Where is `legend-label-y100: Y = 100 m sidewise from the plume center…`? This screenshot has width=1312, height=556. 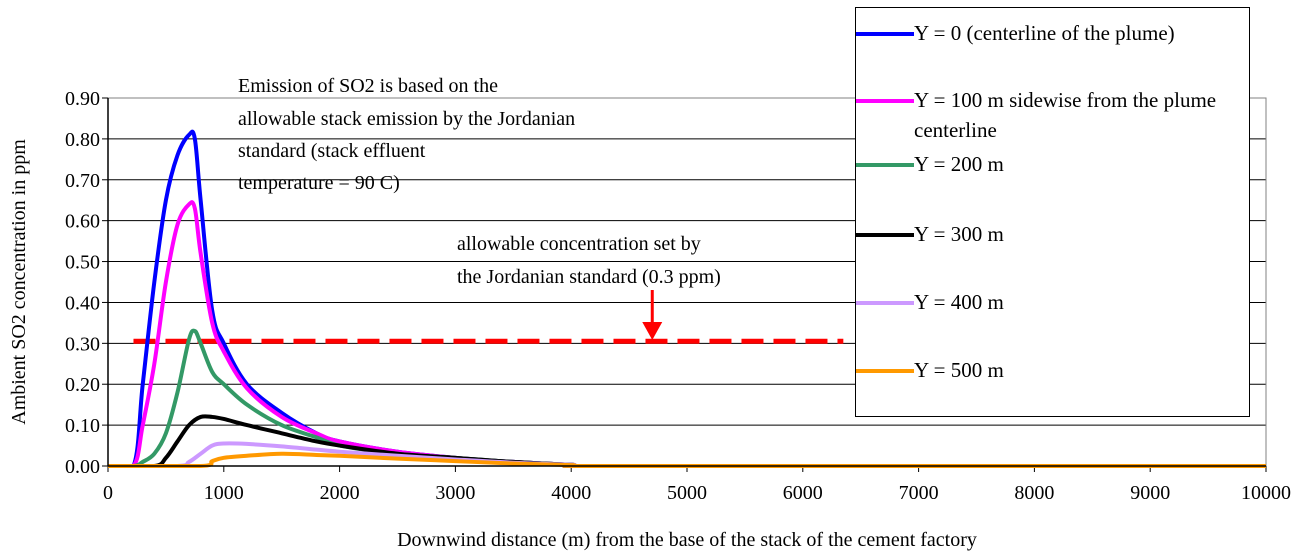 legend-label-y100: Y = 100 m sidewise from the plume center… is located at coordinates (1065, 115).